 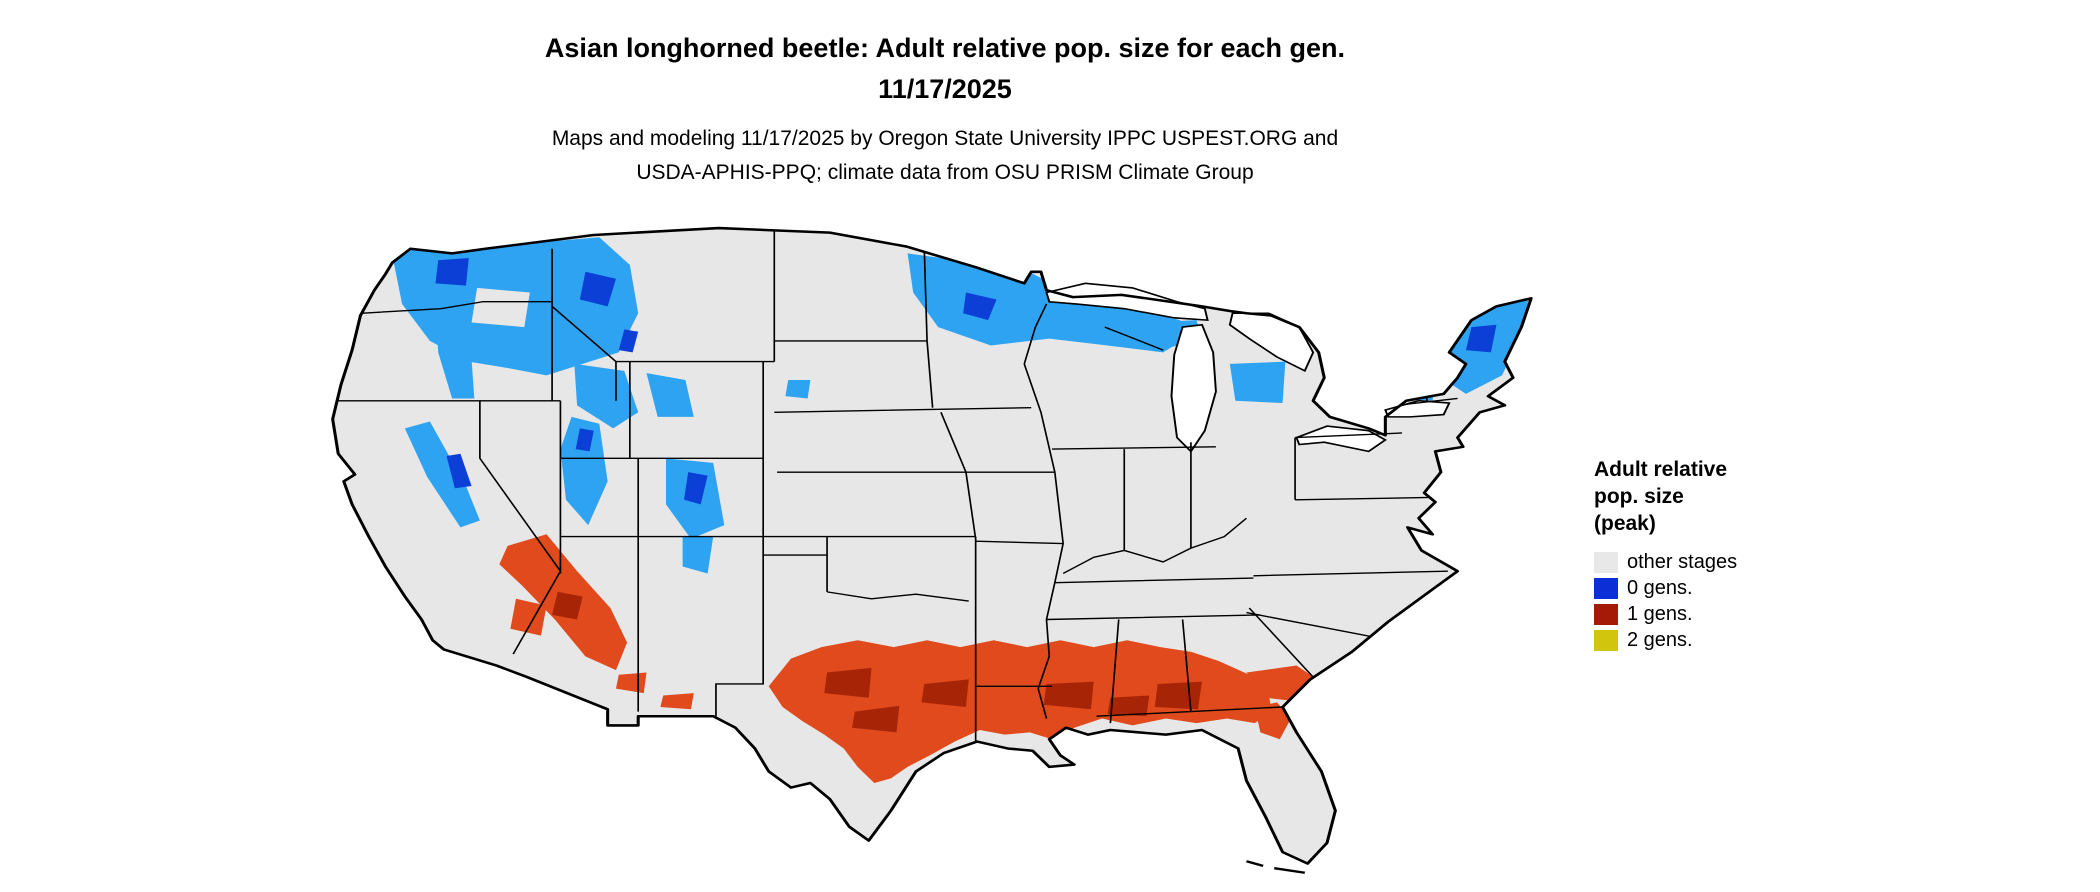 I want to click on legend-item-2-gens: 2 gens., so click(x=1734, y=640).